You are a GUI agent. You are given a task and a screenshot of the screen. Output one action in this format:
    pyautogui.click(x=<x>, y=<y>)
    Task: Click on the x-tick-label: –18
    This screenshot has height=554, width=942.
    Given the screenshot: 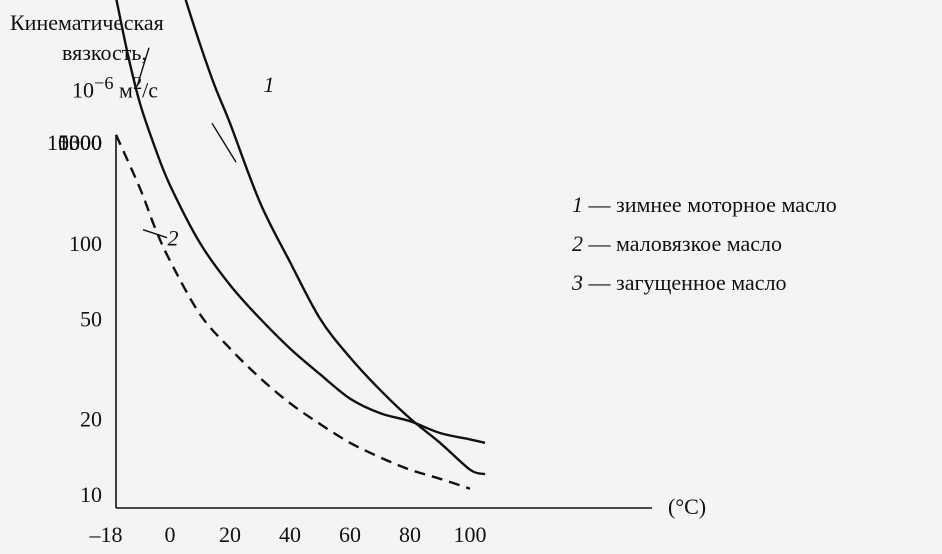 What is the action you would take?
    pyautogui.click(x=106, y=534)
    